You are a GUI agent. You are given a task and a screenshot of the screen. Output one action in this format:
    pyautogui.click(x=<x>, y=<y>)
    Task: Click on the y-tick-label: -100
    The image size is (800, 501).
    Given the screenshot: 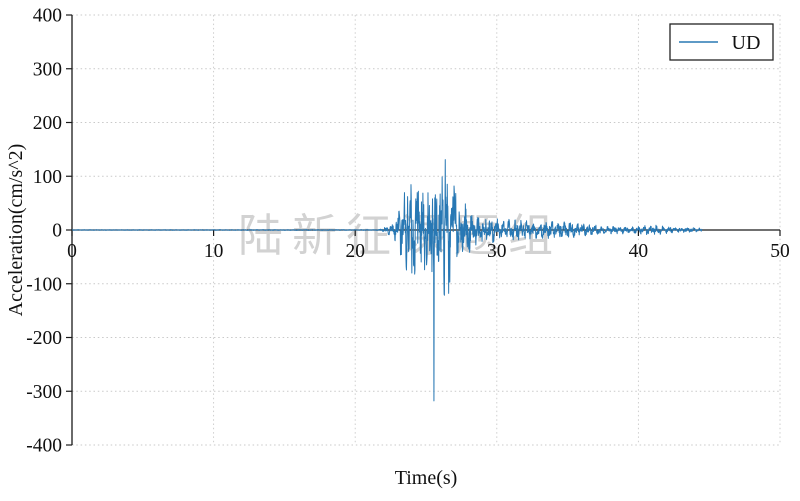 What is the action you would take?
    pyautogui.click(x=44, y=284)
    